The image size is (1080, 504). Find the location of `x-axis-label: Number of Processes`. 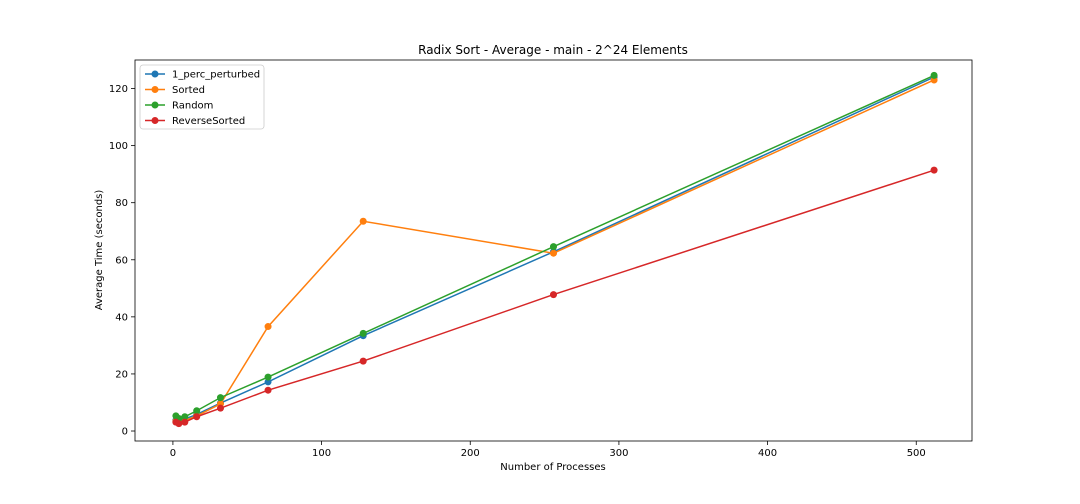

x-axis-label: Number of Processes is located at coordinates (552, 467).